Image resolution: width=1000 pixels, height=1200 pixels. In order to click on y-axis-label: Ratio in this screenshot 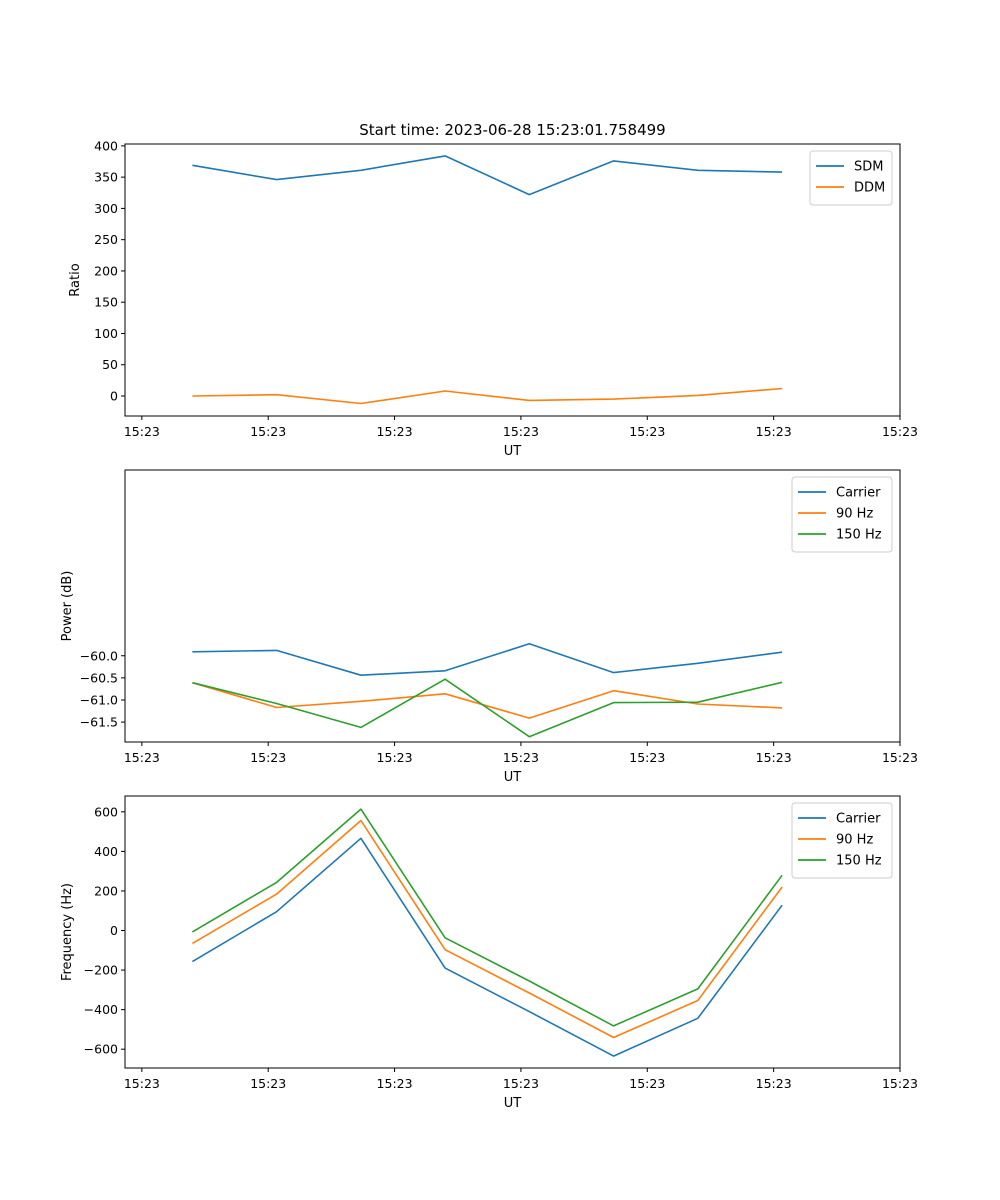, I will do `click(75, 279)`.